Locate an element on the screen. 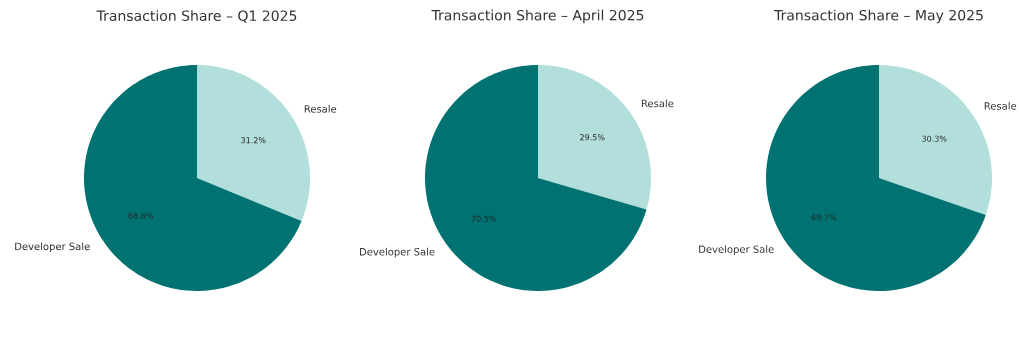 This screenshot has width=1024, height=338. data-label: 29.5% is located at coordinates (592, 137).